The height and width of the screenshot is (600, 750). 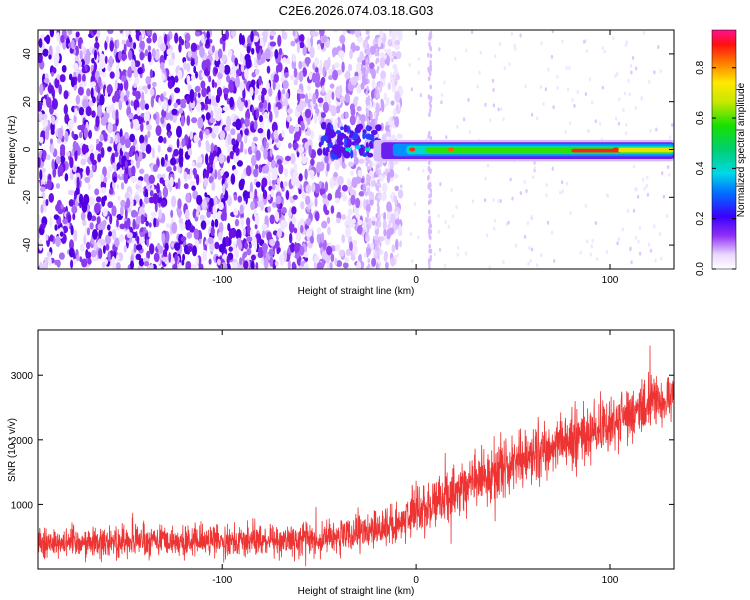 I want to click on signal-hot-spot, so click(x=357, y=147).